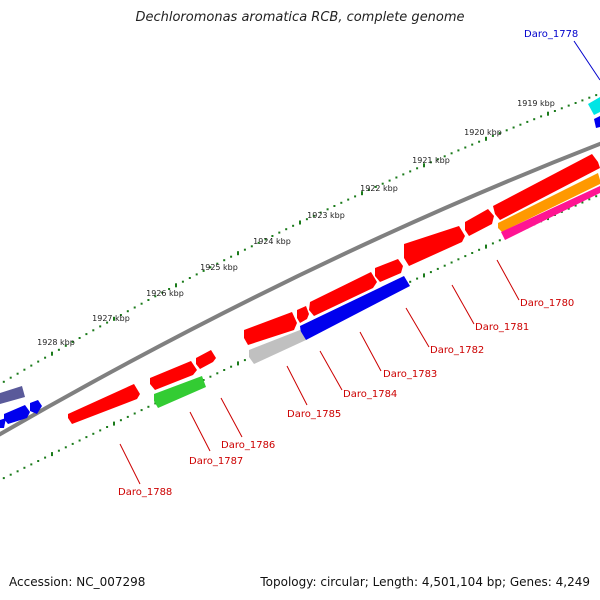 Image resolution: width=600 pixels, height=600 pixels. I want to click on scale-label-1928: 1928 kbp, so click(56, 342).